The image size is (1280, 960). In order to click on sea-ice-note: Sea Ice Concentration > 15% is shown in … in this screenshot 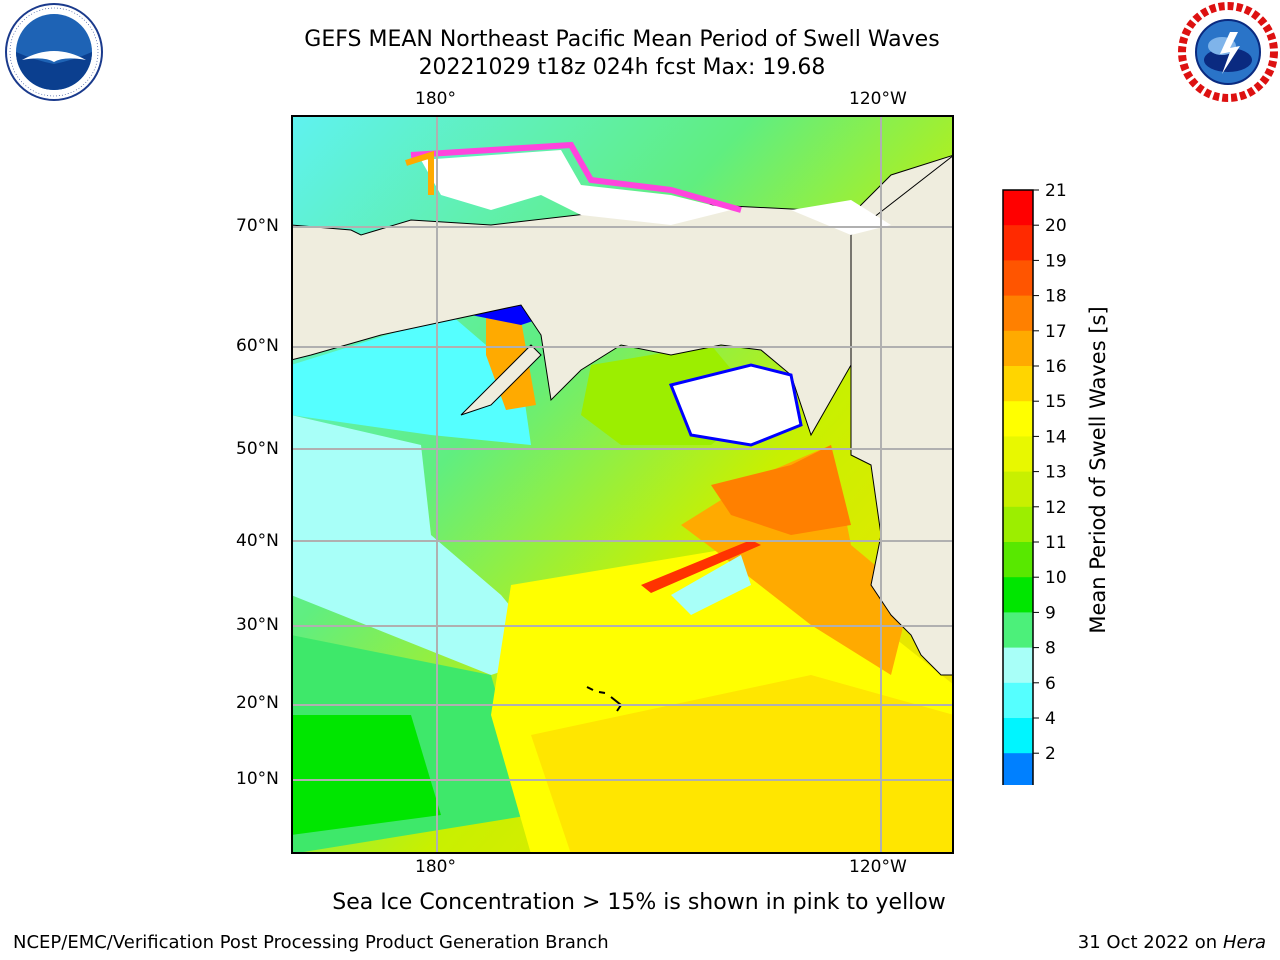, I will do `click(639, 902)`.